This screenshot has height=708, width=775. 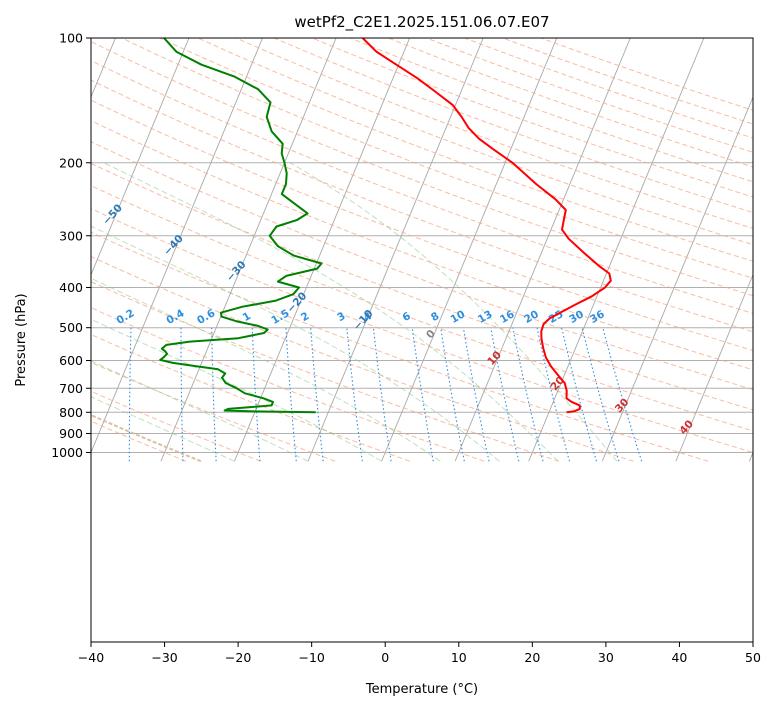 I want to click on y-tick-label: 400, so click(x=71, y=287).